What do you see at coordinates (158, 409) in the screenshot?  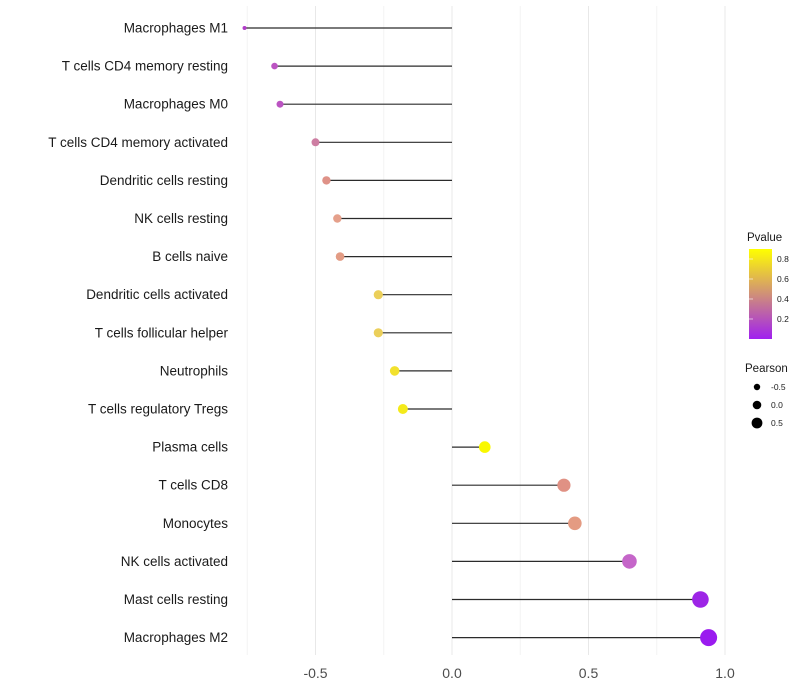 I see `y-axis-label: T cells regulatory Tregs` at bounding box center [158, 409].